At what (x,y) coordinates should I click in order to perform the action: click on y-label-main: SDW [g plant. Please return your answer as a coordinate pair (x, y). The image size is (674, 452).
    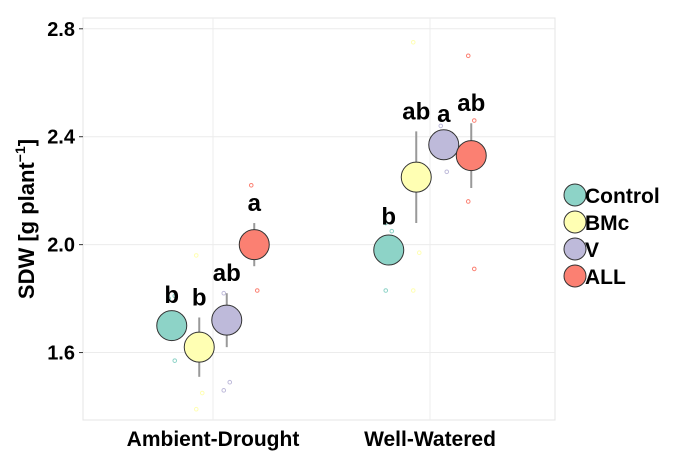
    Looking at the image, I should click on (26, 231).